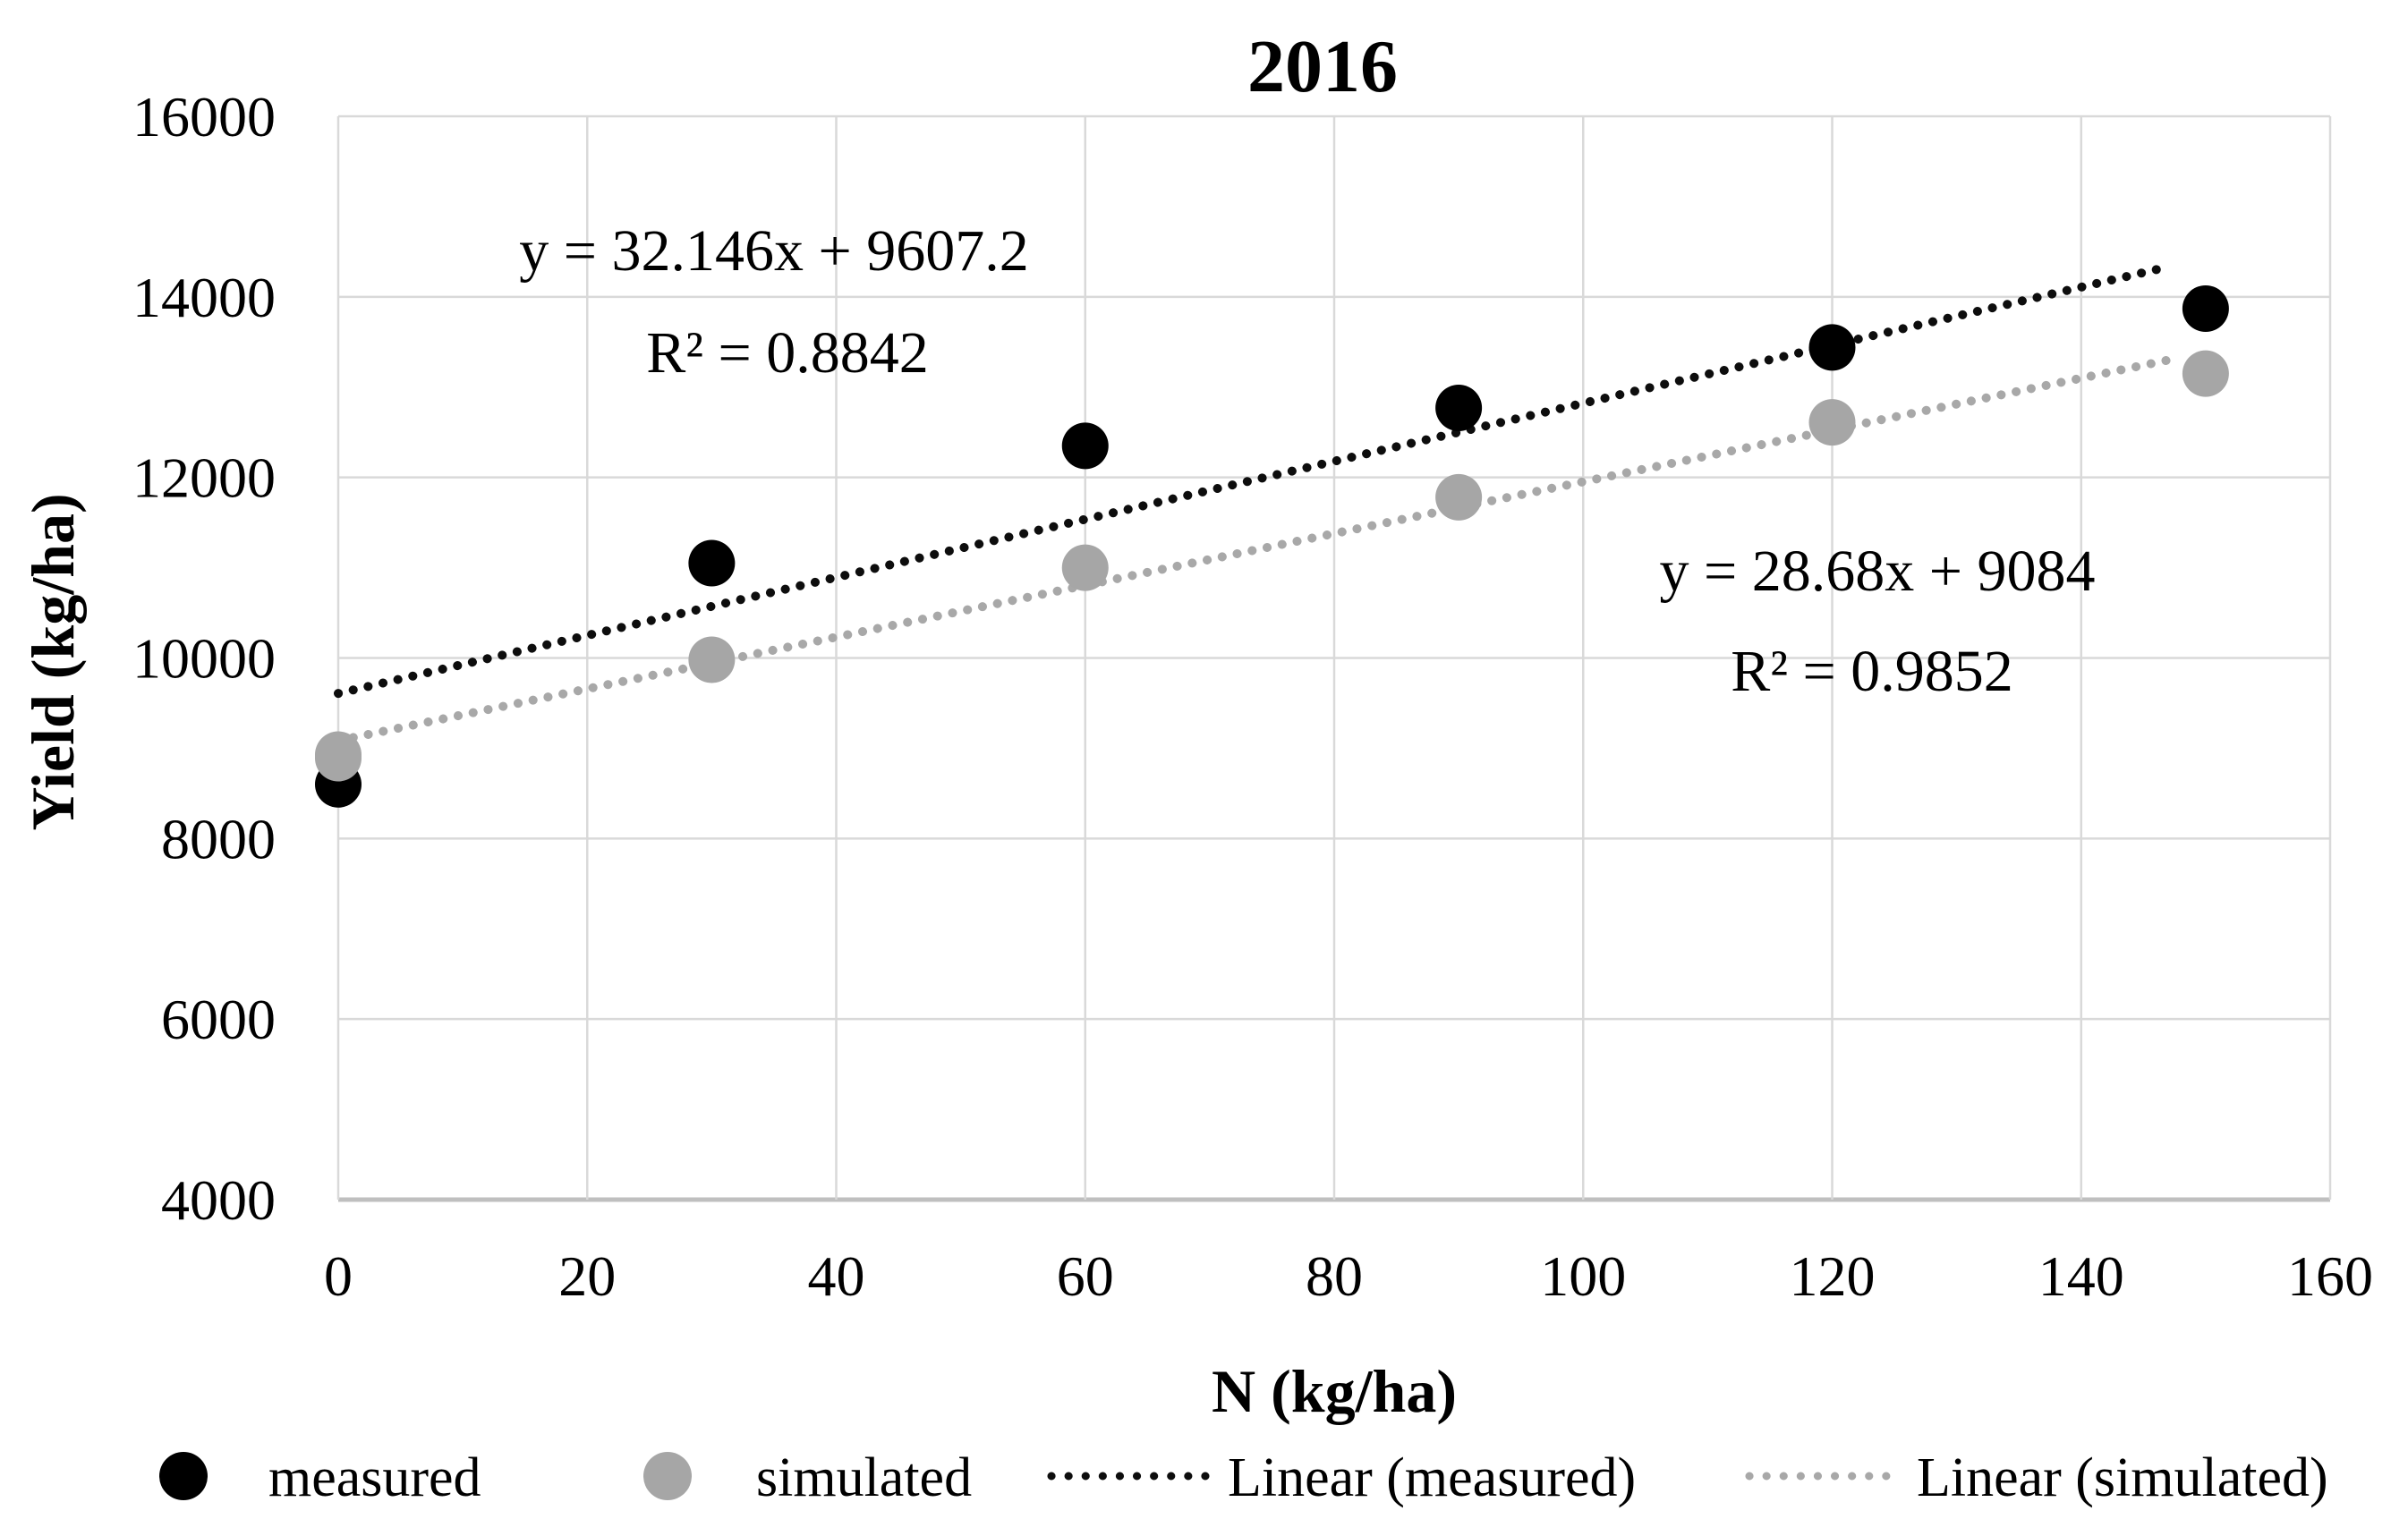 This screenshot has width=2408, height=1536. I want to click on legend-item-linear-measured-: Linear (measured), so click(1341, 1477).